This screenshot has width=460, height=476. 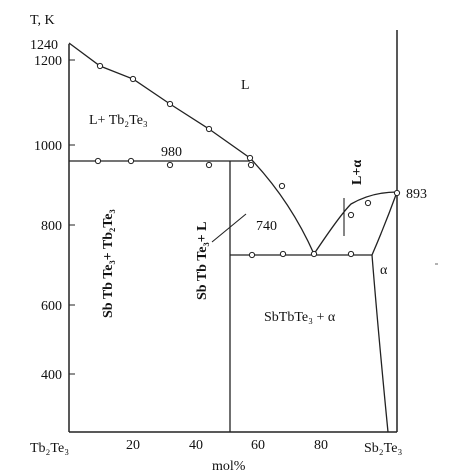 What do you see at coordinates (42, 20) in the screenshot?
I see `y-axis-title: T, K` at bounding box center [42, 20].